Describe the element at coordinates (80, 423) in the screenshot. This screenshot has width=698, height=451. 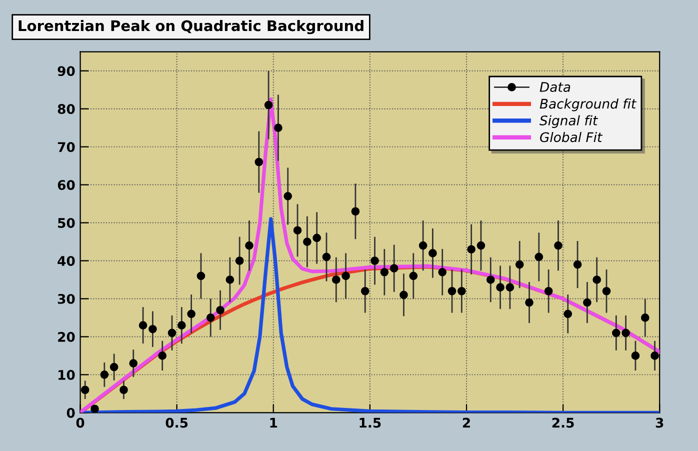
I see `x-tick-label: 0` at that location.